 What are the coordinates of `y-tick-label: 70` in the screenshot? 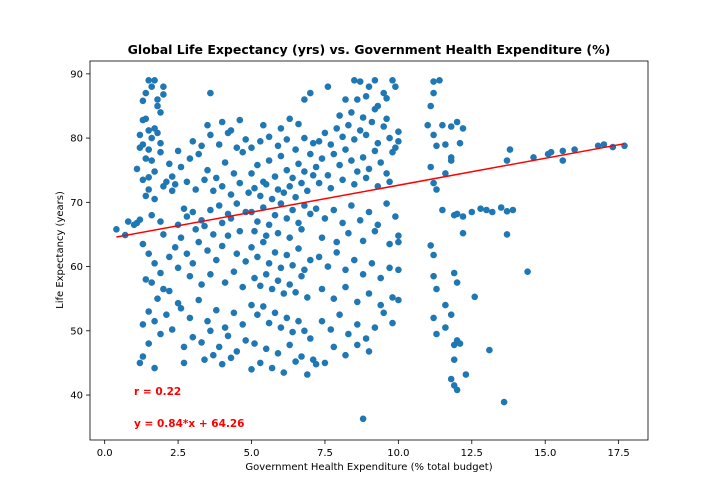 It's located at (76, 203).